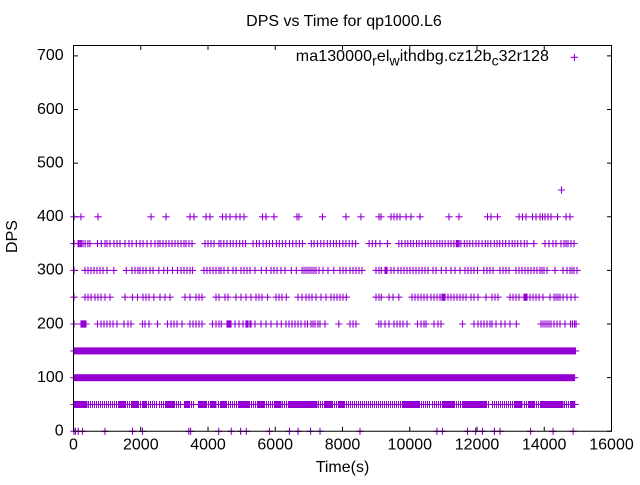  Describe the element at coordinates (343, 445) in the screenshot. I see `svg-text: 8000` at that location.